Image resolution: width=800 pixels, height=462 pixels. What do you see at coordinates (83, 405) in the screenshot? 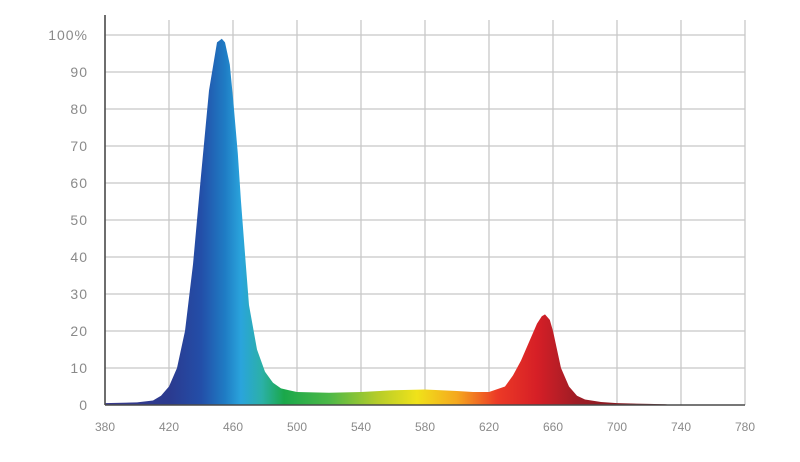
I see `y-tick-label: 0` at bounding box center [83, 405].